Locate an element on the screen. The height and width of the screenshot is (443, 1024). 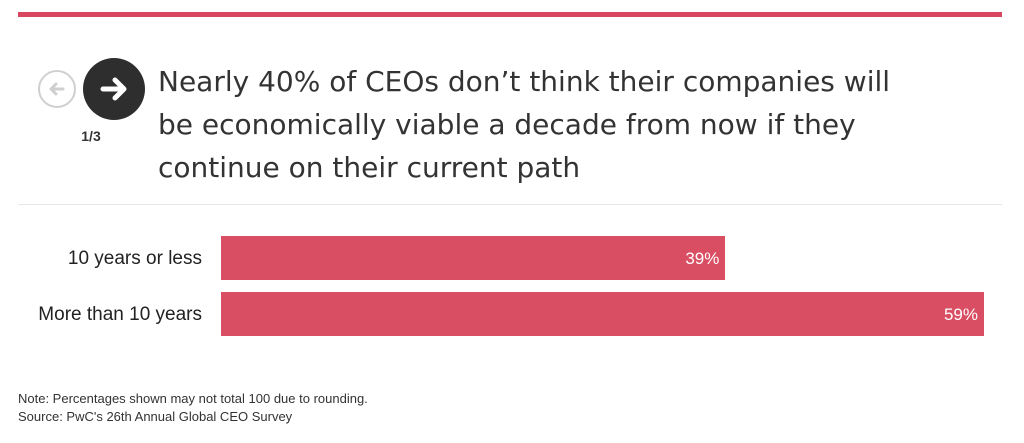
top-accent-bar is located at coordinates (510, 14).